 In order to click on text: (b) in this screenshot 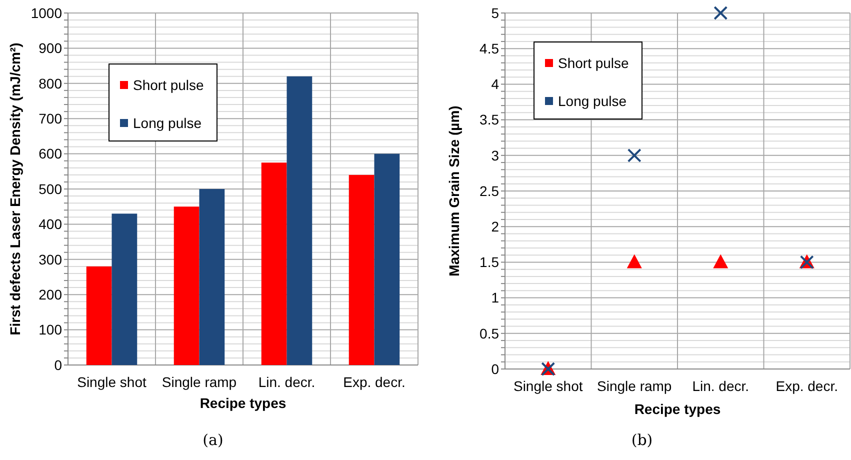, I will do `click(642, 440)`.